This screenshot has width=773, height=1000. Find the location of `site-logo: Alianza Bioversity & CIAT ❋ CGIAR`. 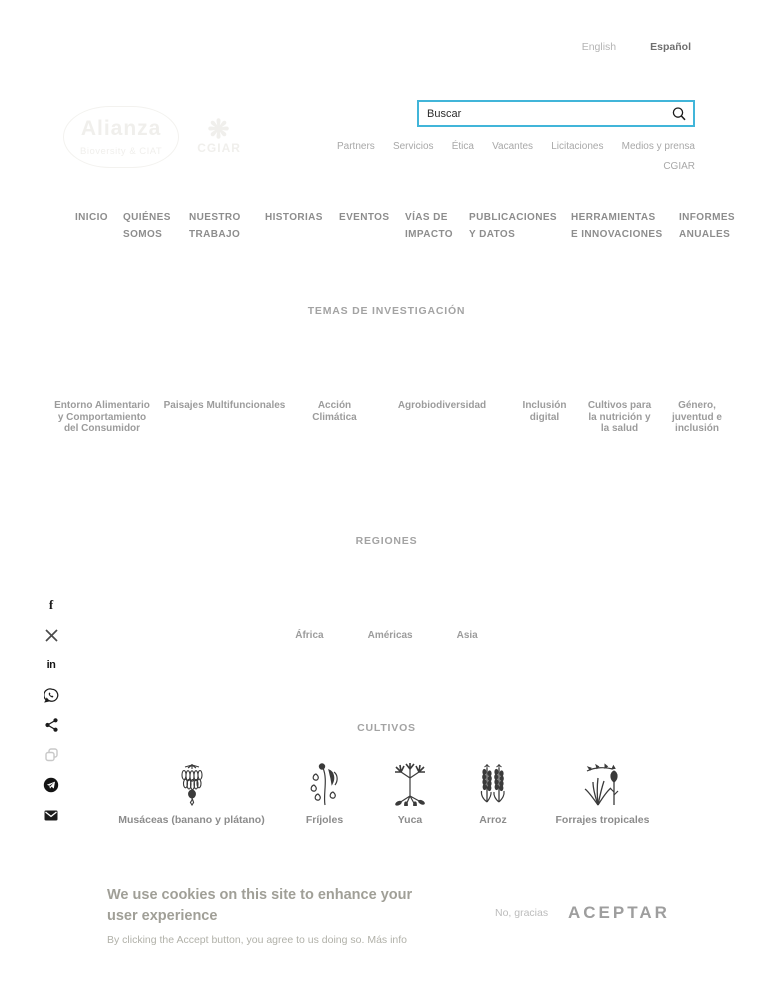

site-logo: Alianza Bioversity & CIAT ❋ CGIAR is located at coordinates (178, 137).